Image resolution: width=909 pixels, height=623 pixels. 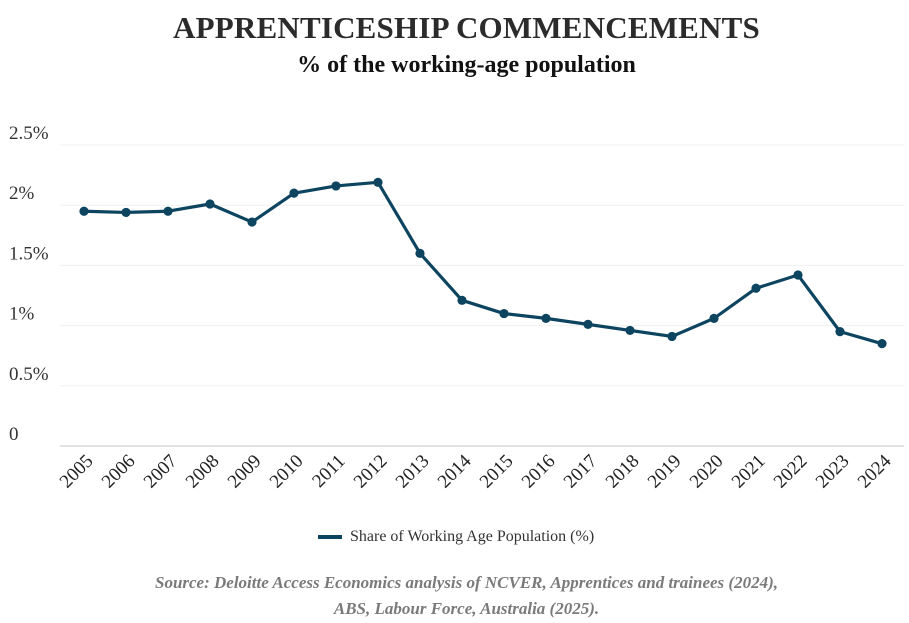 What do you see at coordinates (791, 472) in the screenshot?
I see `x-tick-label: 2022` at bounding box center [791, 472].